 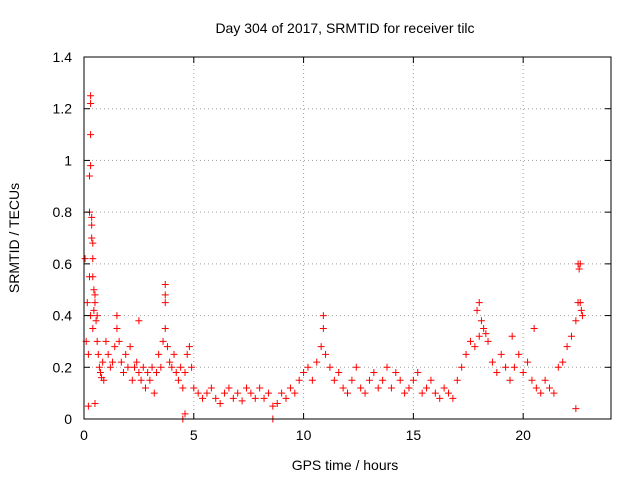 What do you see at coordinates (63, 57) in the screenshot?
I see `y-tick-label: 1.4` at bounding box center [63, 57].